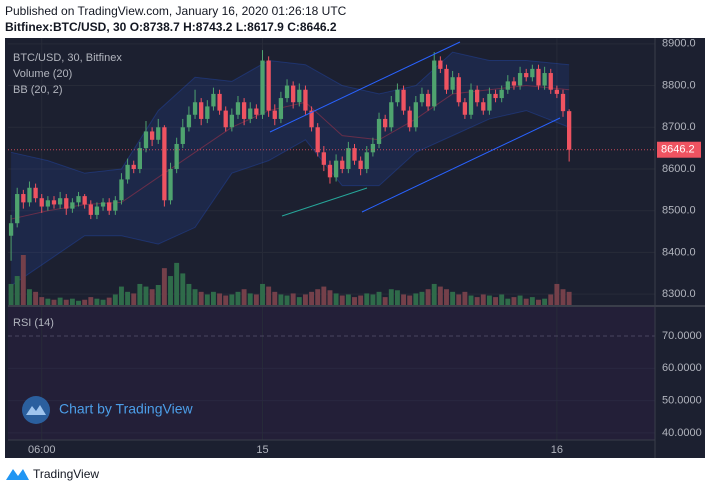  Describe the element at coordinates (679, 44) in the screenshot. I see `y-tick-label: 8900.0` at that location.